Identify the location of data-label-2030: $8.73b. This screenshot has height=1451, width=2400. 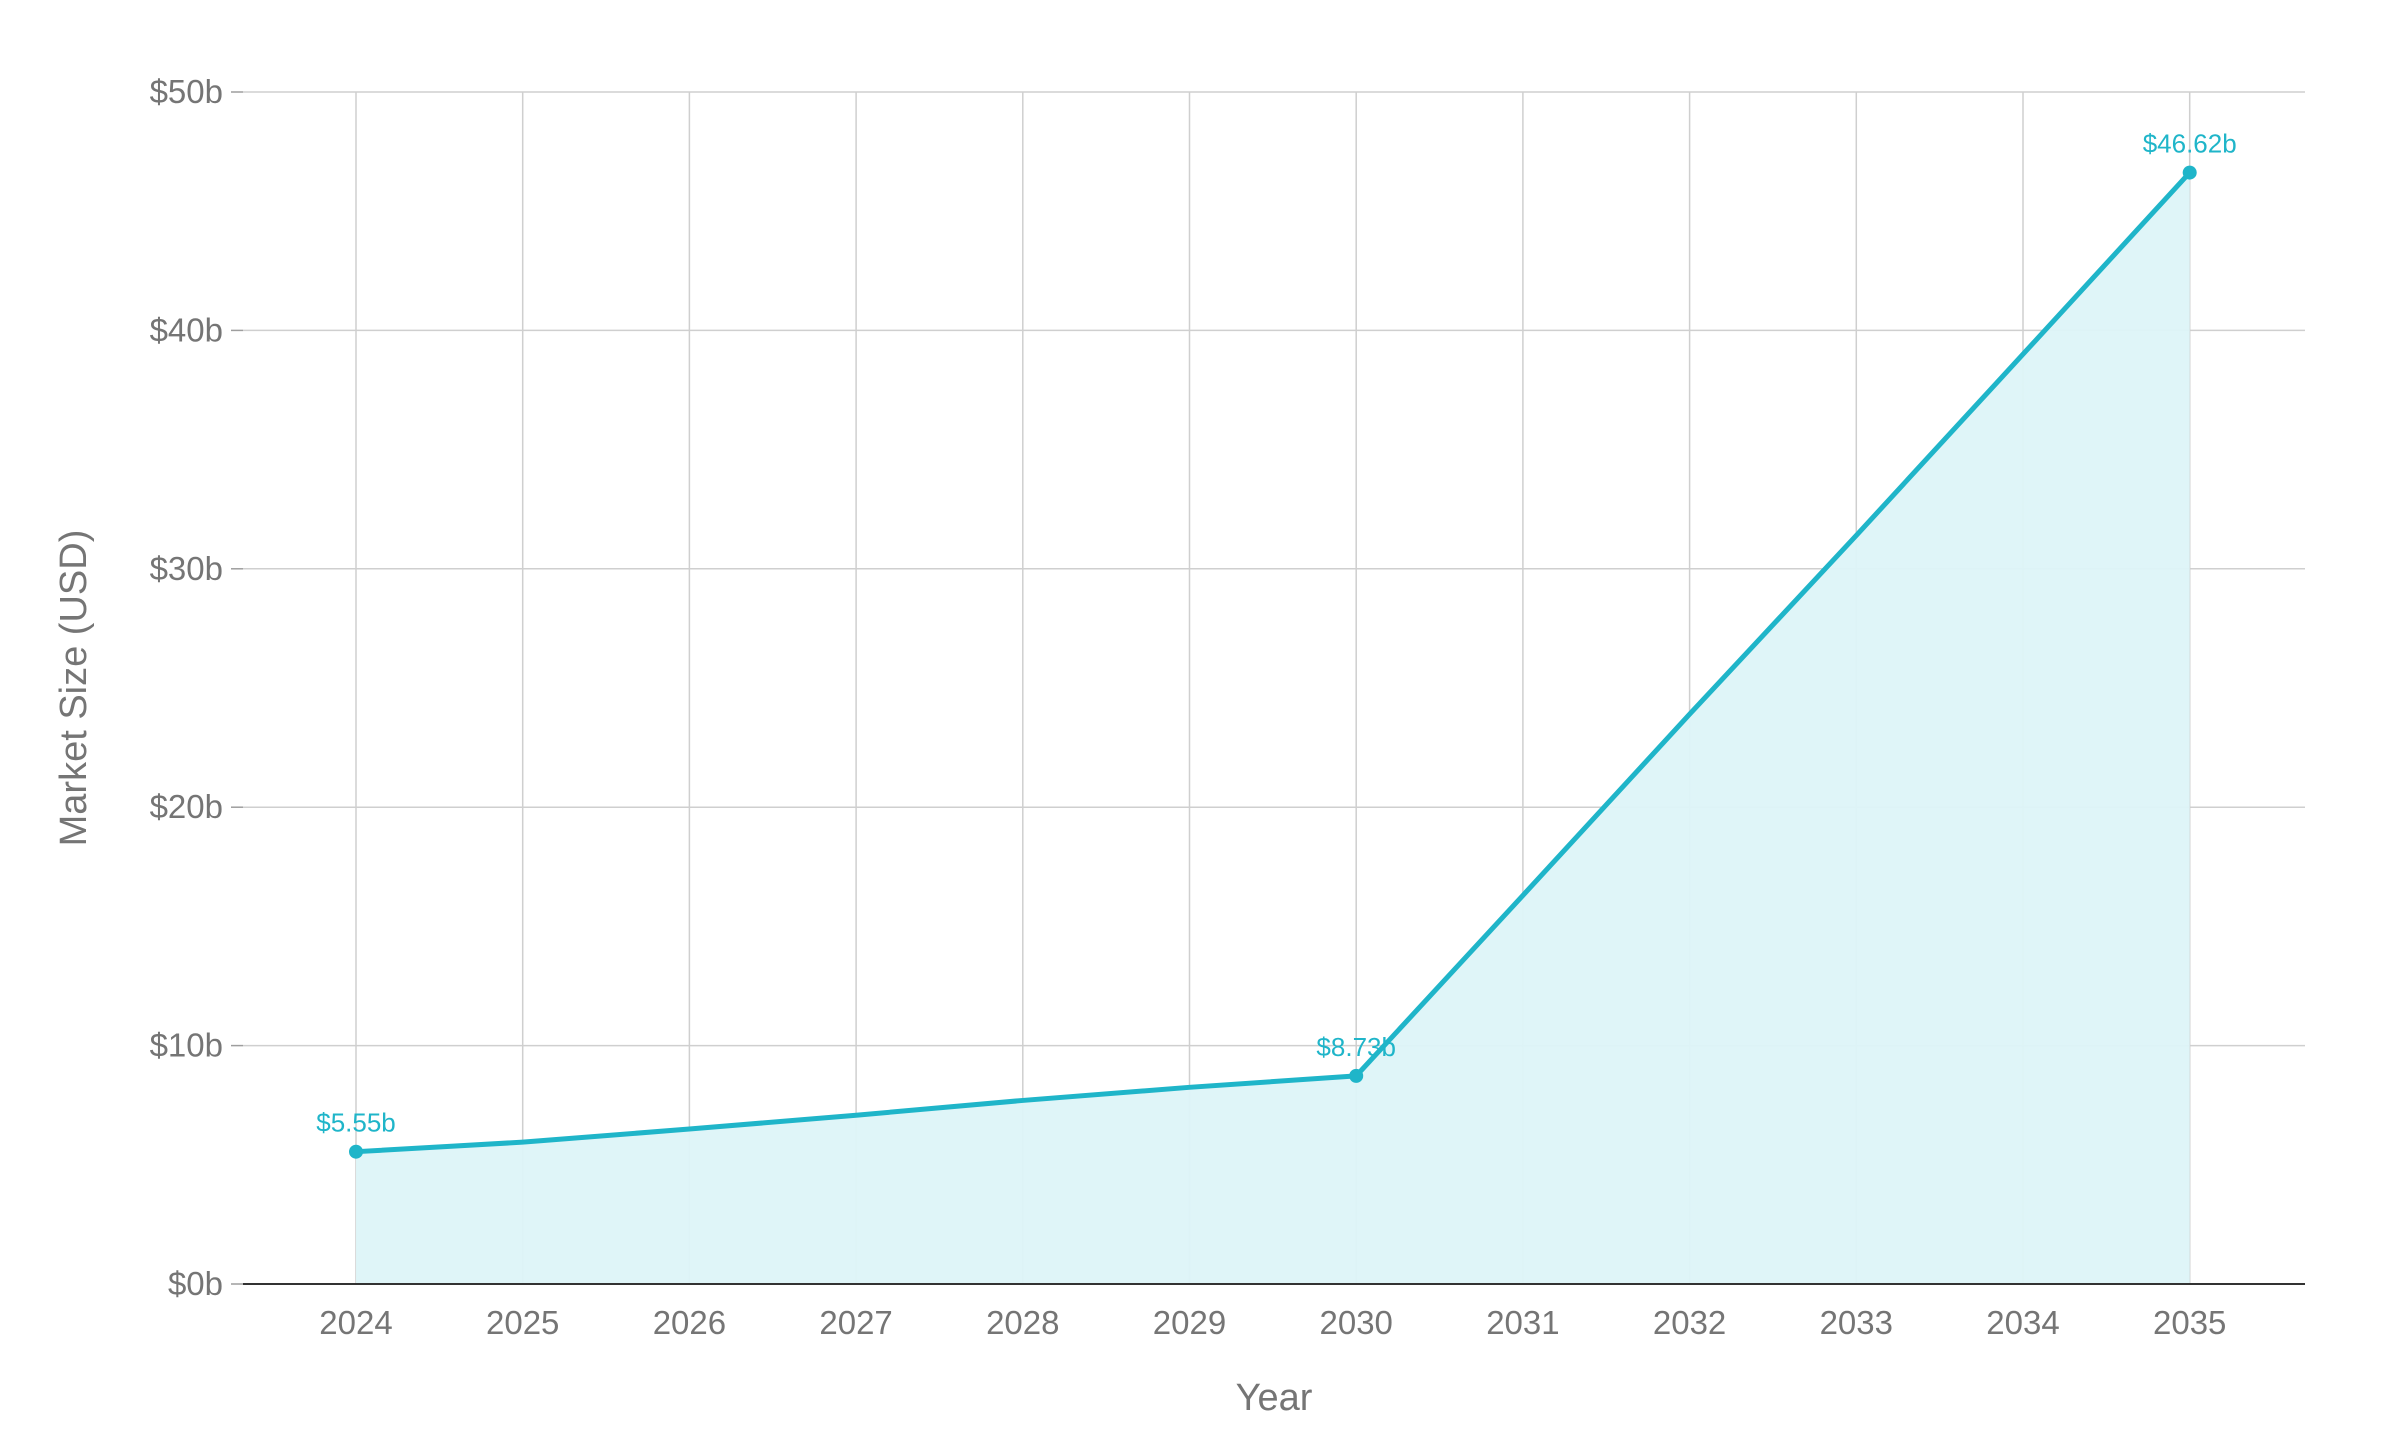
(1356, 1047).